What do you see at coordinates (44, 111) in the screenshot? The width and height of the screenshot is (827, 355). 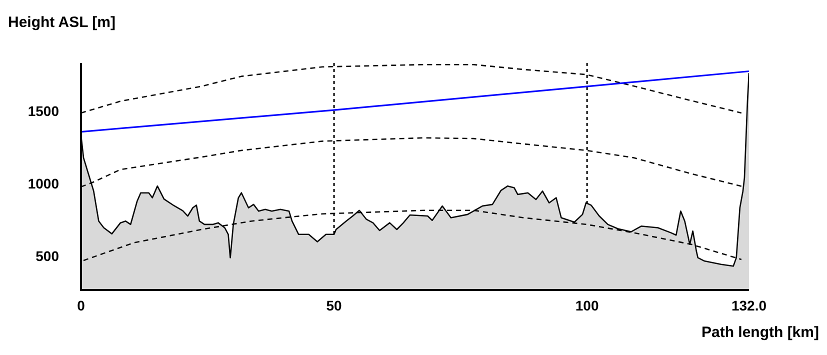 I see `y-tick-label: 1500` at bounding box center [44, 111].